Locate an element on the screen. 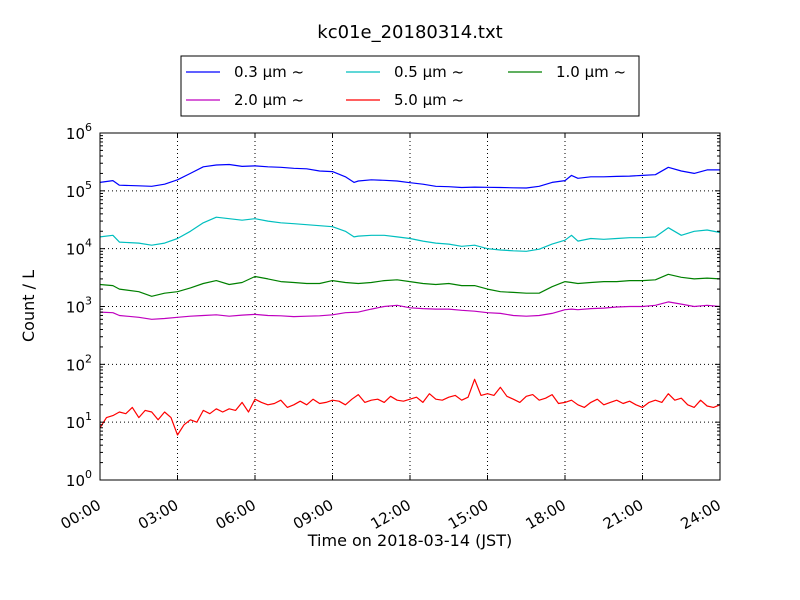  legend-label: 2.0 µm ~ is located at coordinates (269, 100).